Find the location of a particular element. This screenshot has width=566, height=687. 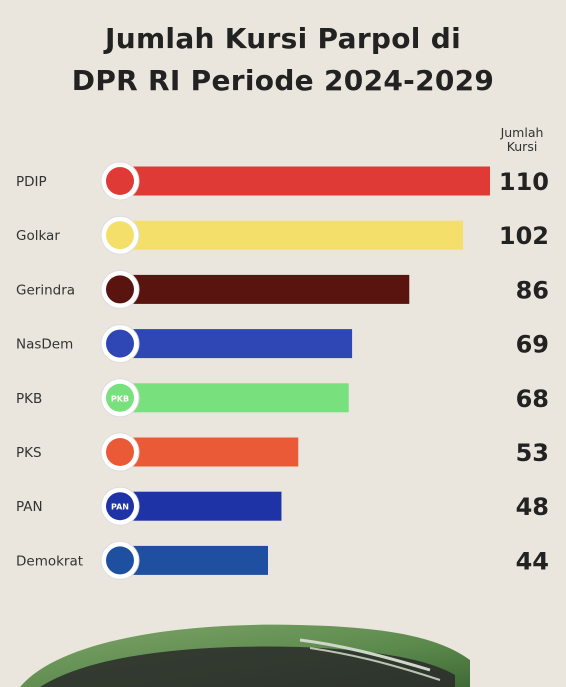

value-label-pks: 53 is located at coordinates (532, 453).